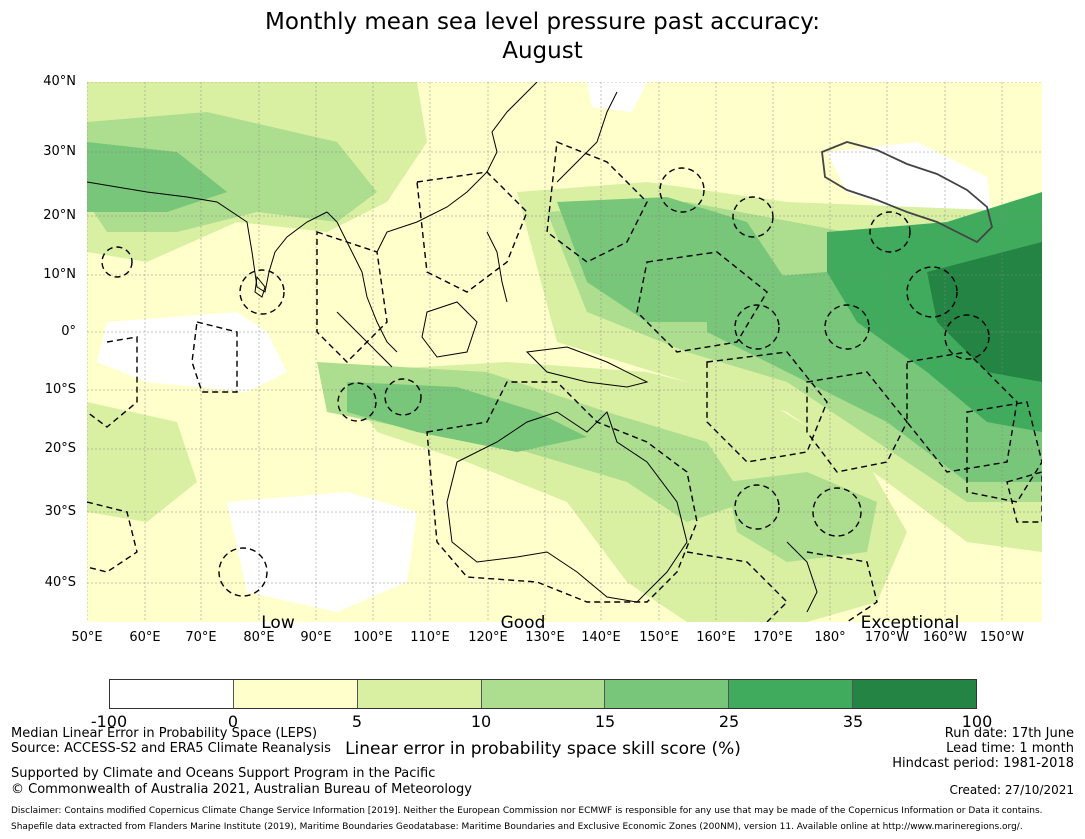 The image size is (1085, 839). What do you see at coordinates (1002, 637) in the screenshot?
I see `lon-label: 150°W` at bounding box center [1002, 637].